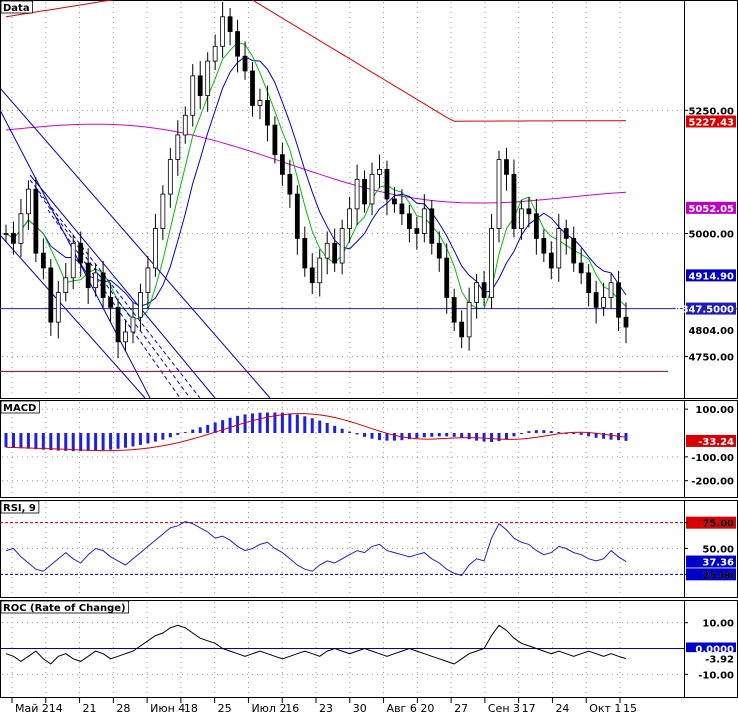 This screenshot has height=718, width=738. Describe the element at coordinates (167, 708) in the screenshot. I see `x-tick-label: Июн 4` at that location.